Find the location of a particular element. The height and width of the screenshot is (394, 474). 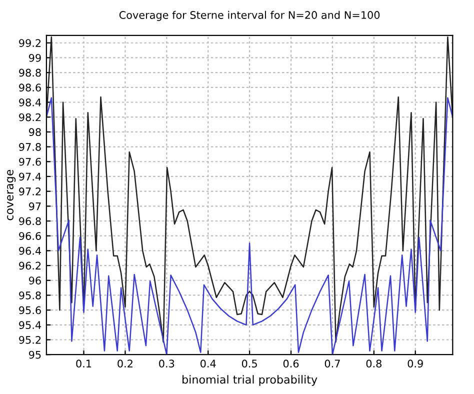

x-tick-label: 0.5 is located at coordinates (249, 364).